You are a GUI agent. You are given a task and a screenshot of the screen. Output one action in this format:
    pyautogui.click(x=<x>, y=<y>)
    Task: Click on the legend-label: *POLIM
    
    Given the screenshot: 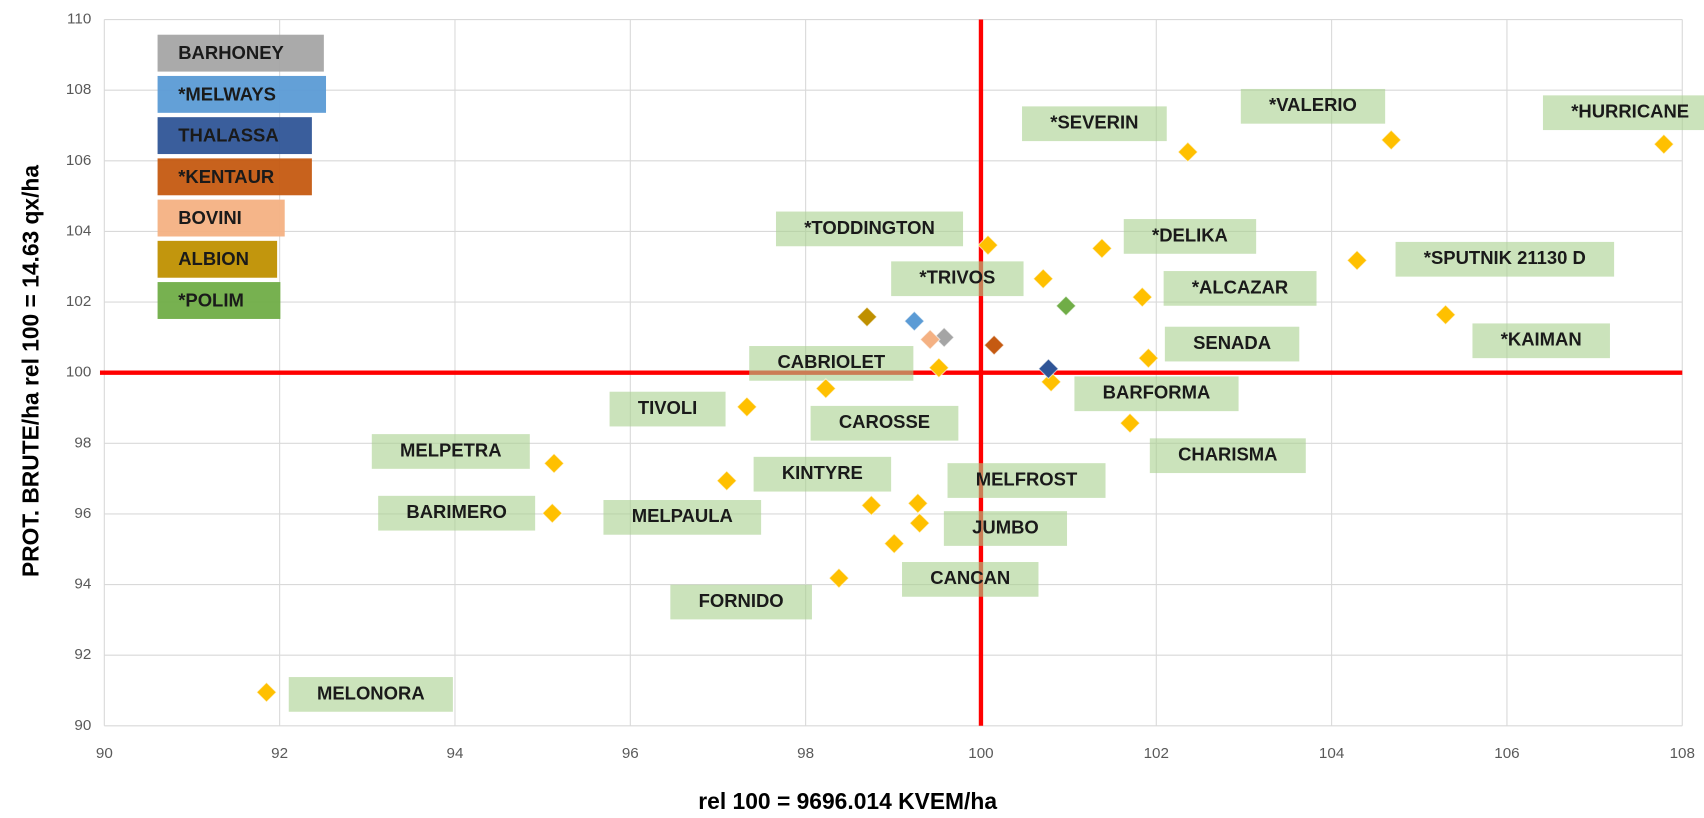 What is the action you would take?
    pyautogui.click(x=211, y=299)
    